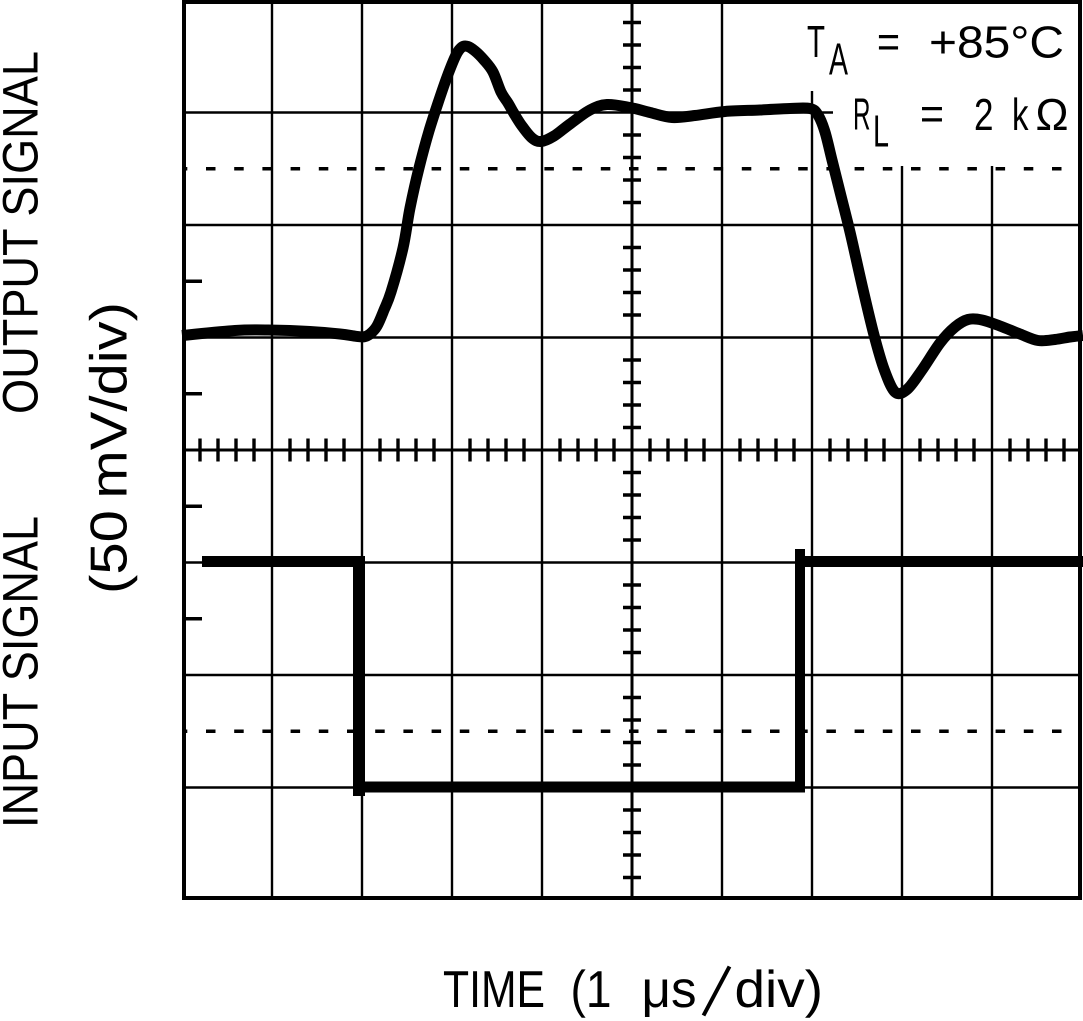  I want to click on svg-text: (50 mV/div), so click(110, 448).